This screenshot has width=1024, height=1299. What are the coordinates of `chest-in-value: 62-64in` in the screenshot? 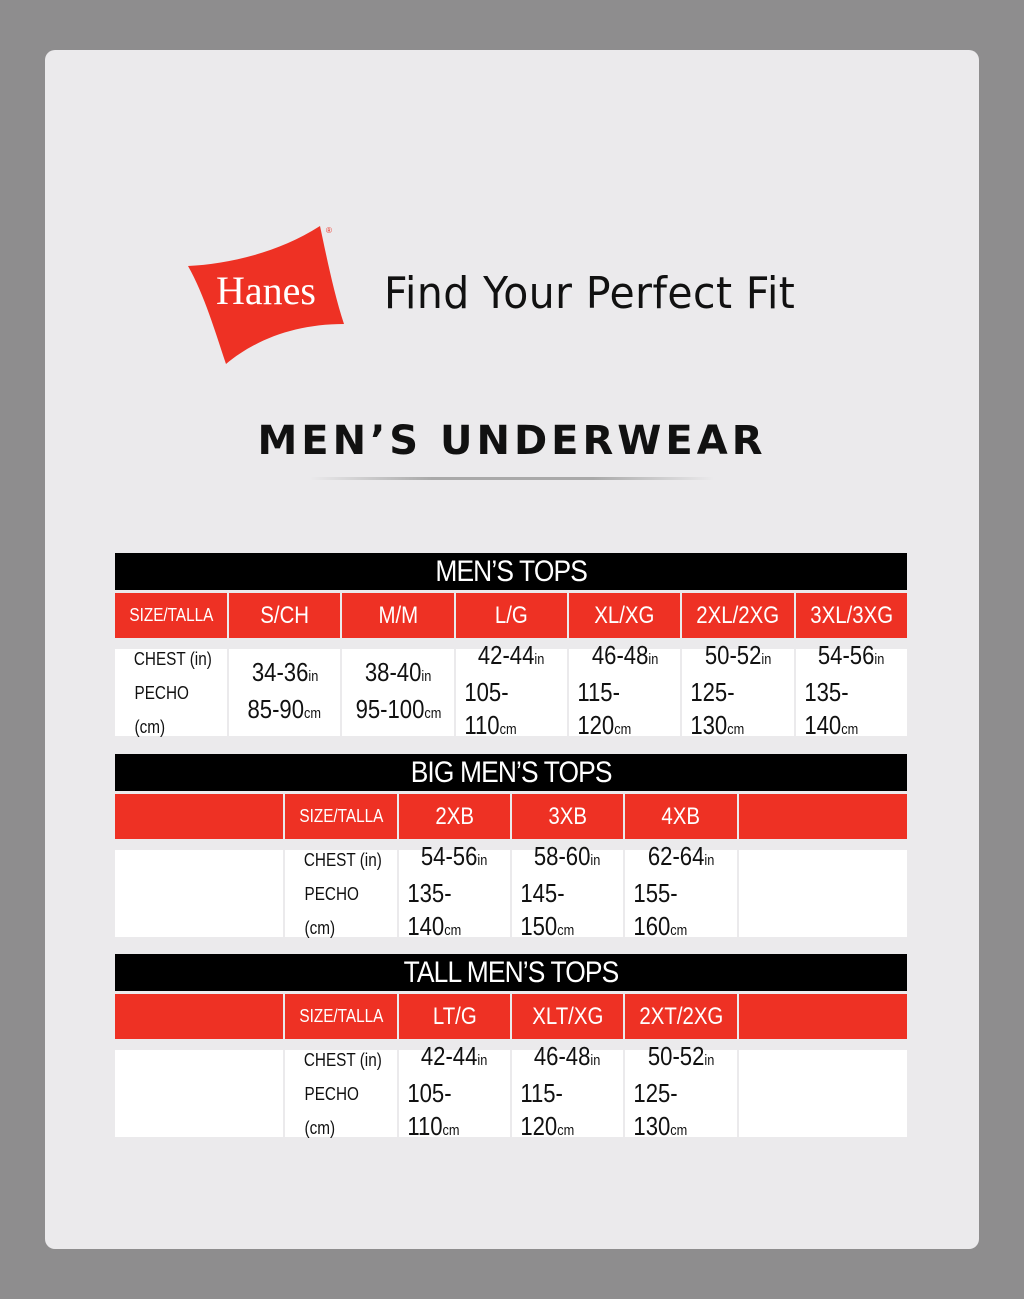 It's located at (681, 856).